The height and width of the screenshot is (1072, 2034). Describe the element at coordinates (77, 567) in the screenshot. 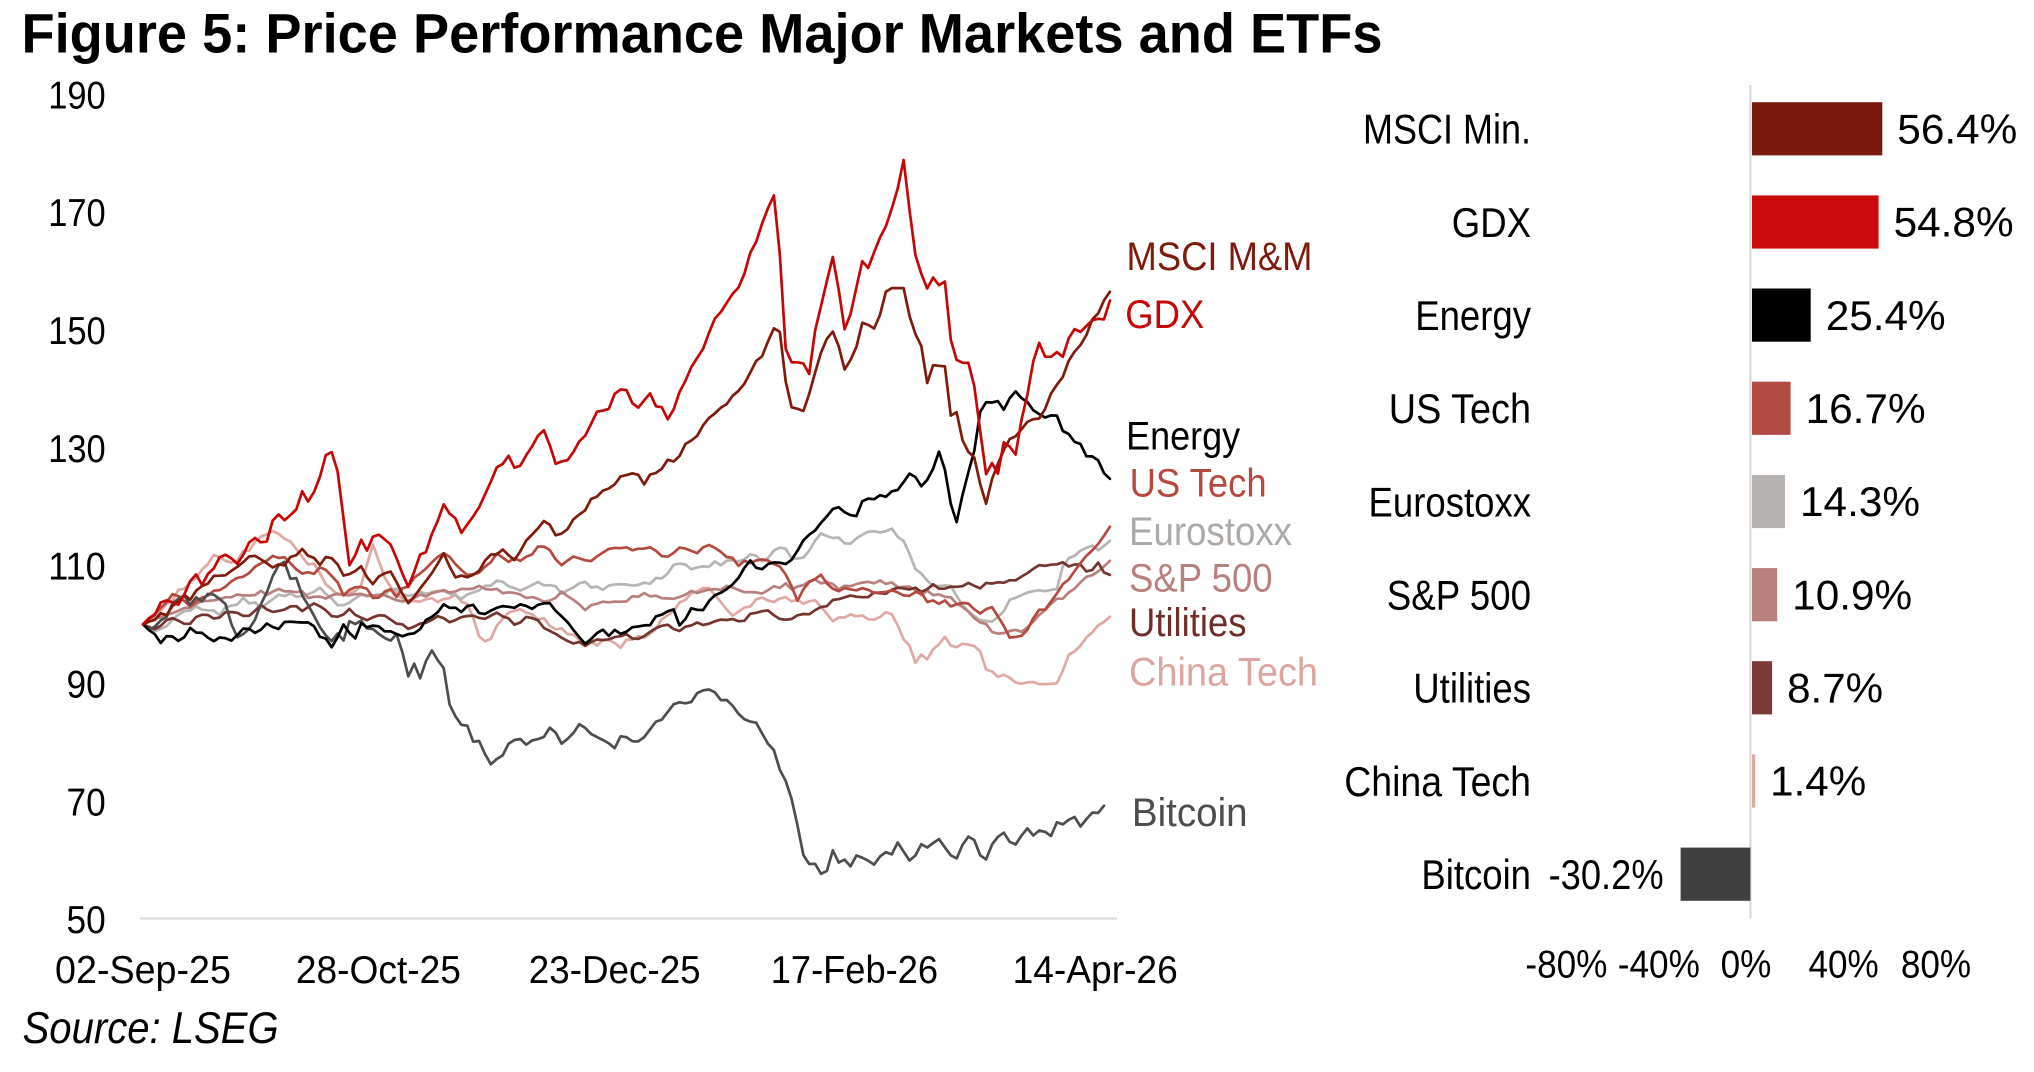

I see `svg-text: 110` at that location.